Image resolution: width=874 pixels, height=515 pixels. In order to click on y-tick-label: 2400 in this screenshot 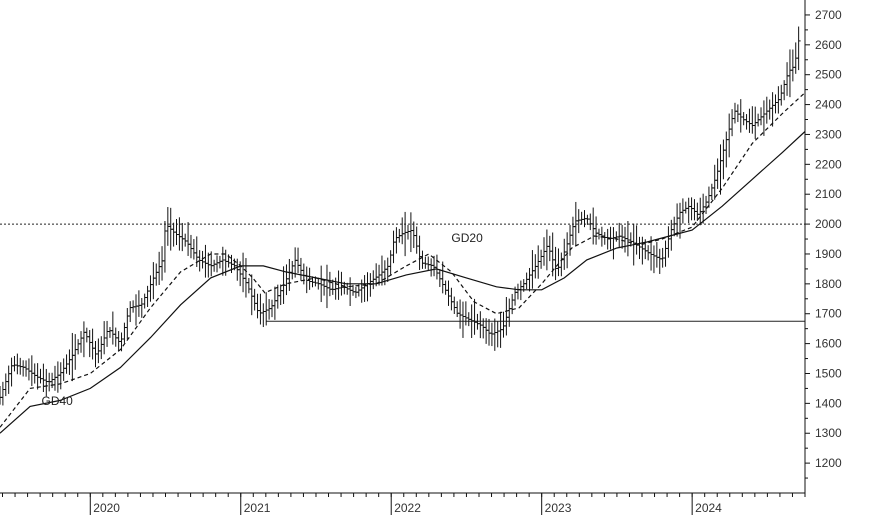, I will do `click(828, 105)`.